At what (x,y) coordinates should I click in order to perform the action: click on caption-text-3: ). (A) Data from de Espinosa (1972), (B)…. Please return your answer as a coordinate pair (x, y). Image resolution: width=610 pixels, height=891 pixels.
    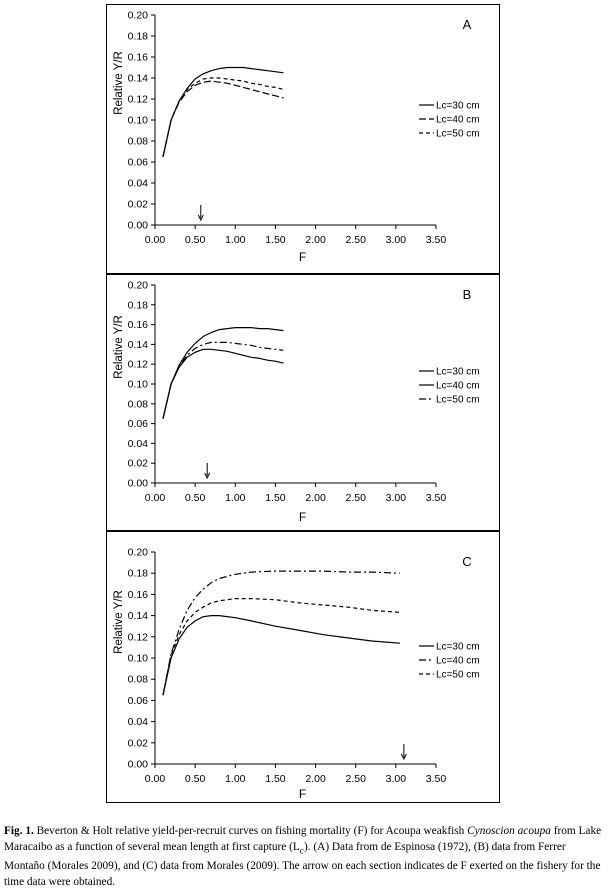
    Looking at the image, I should click on (302, 864).